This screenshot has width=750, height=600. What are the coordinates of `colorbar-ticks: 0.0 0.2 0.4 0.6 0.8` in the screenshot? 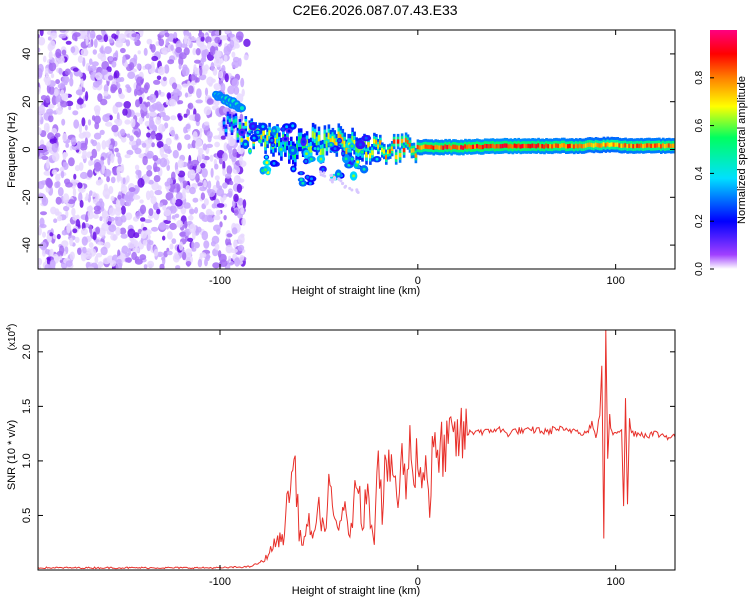 It's located at (704, 173).